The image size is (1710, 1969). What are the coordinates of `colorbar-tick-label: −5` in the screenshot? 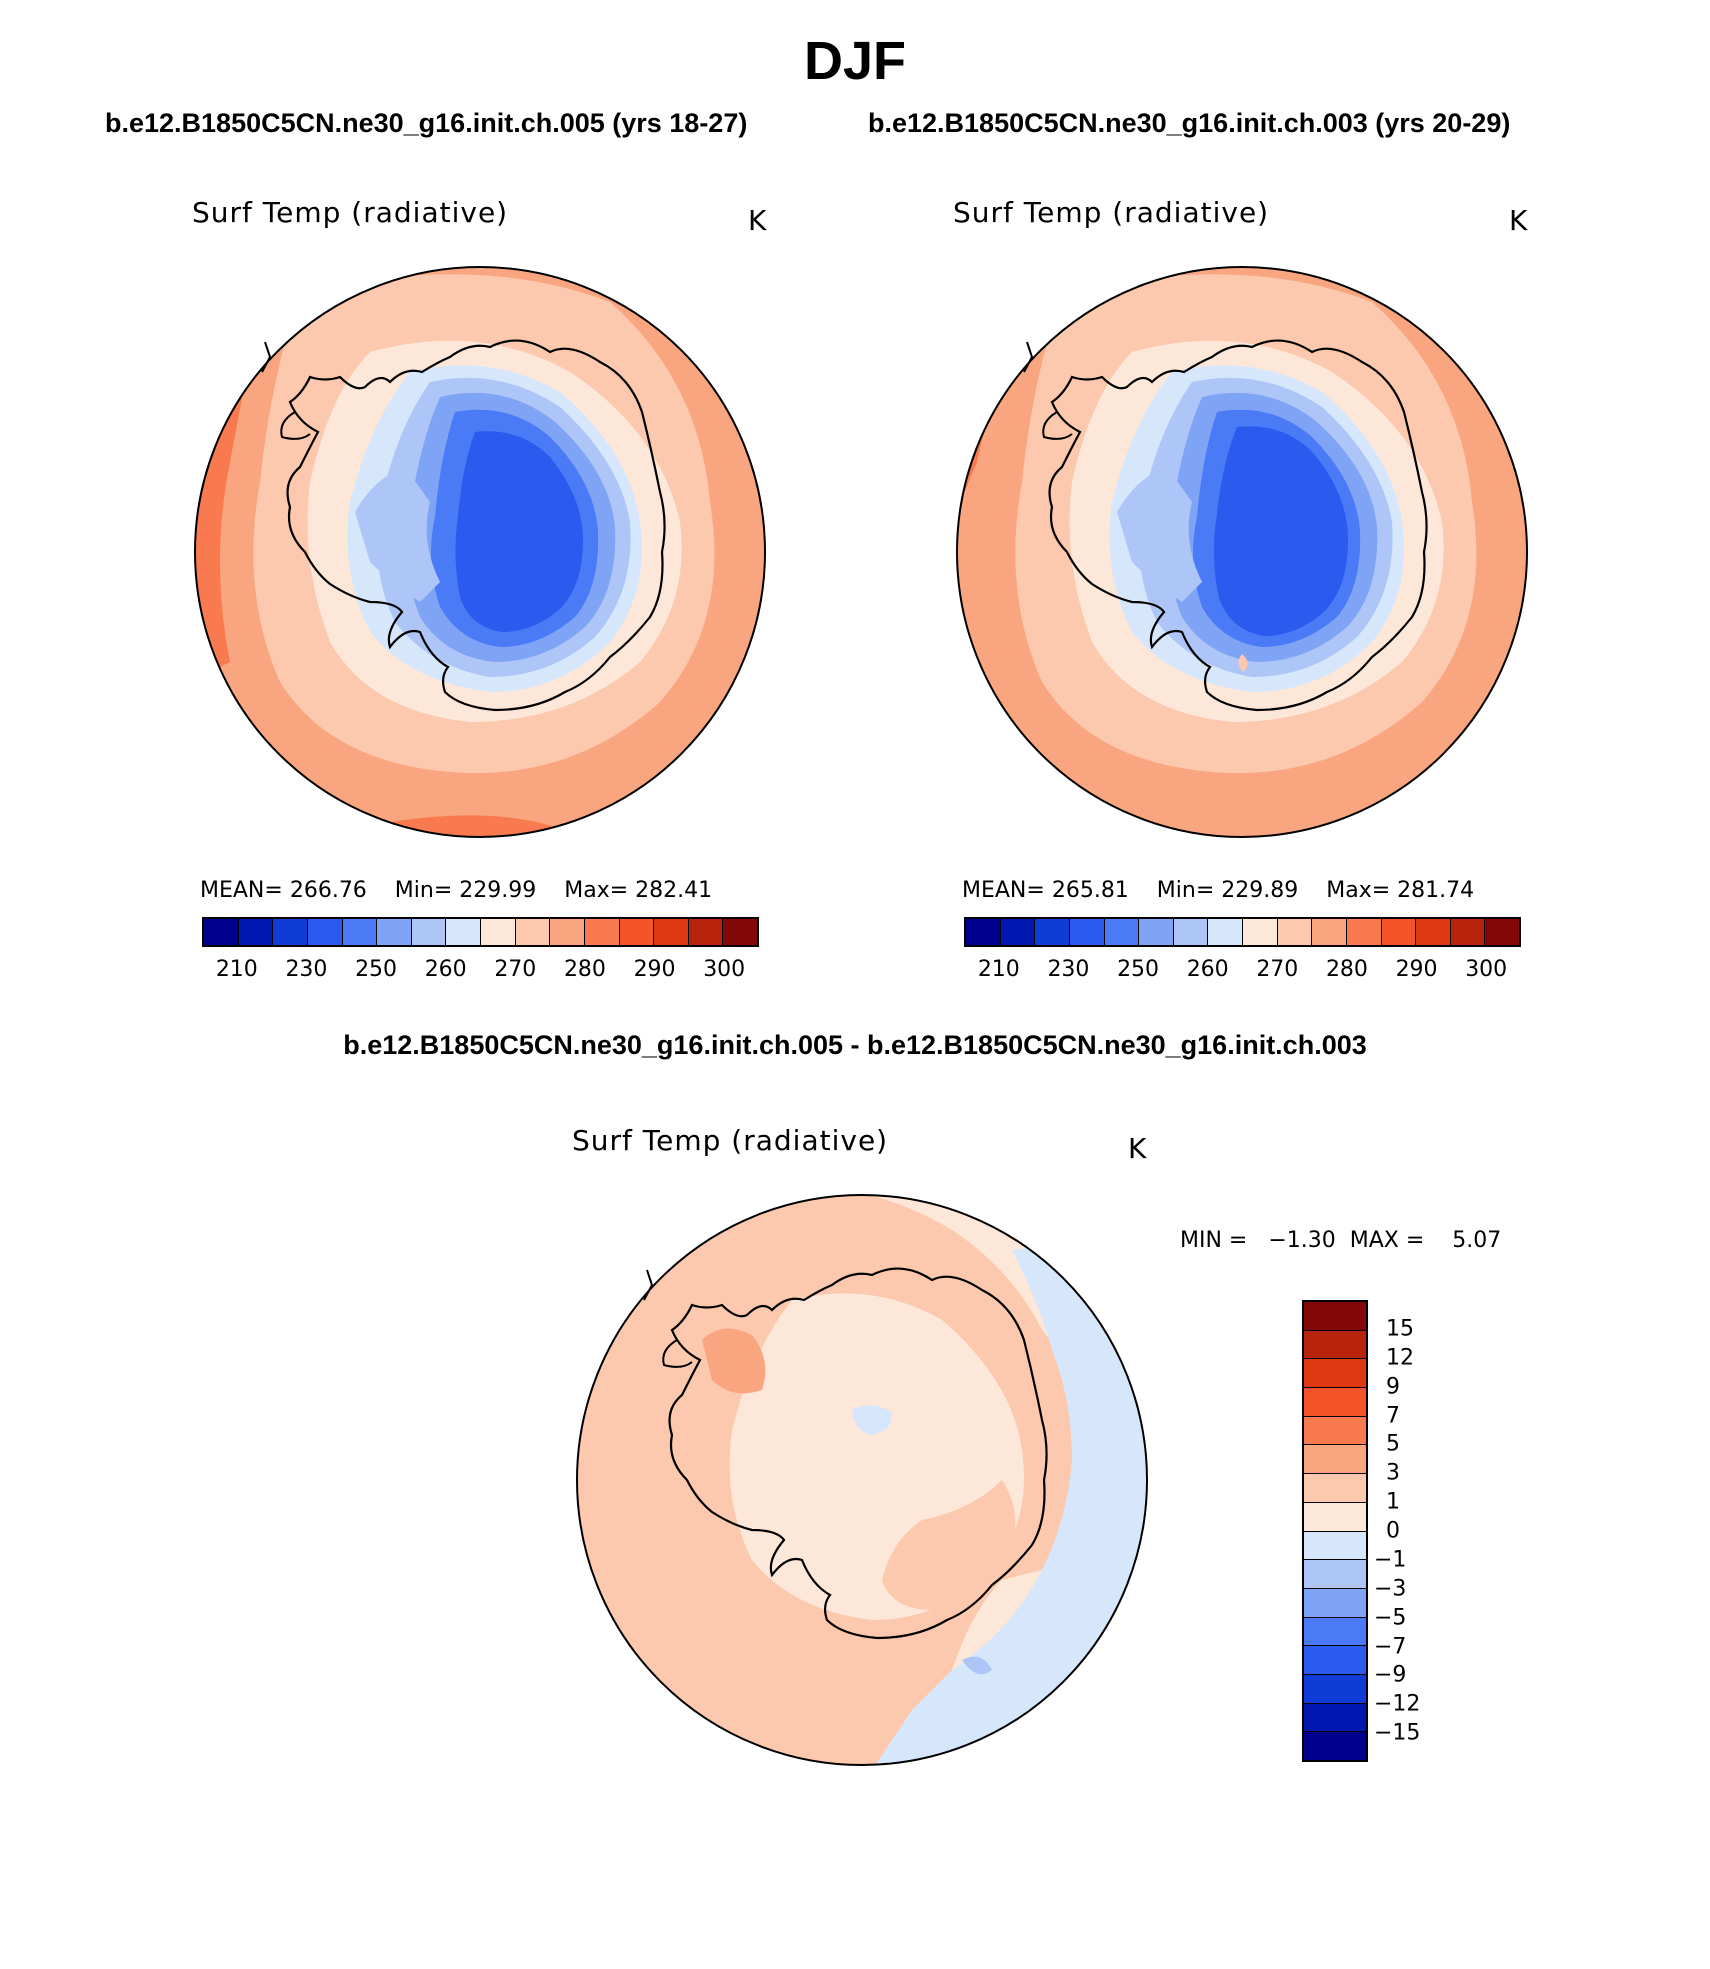 It's located at (1390, 1618).